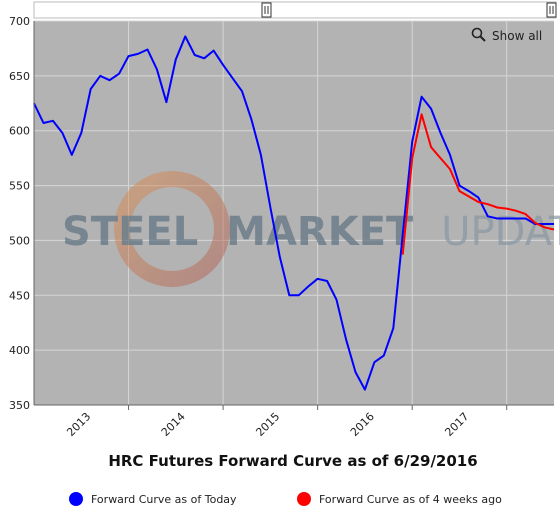 The image size is (560, 509). I want to click on legend-label-4-weeks-ago: Forward Curve as of 4 weeks ago, so click(410, 499).